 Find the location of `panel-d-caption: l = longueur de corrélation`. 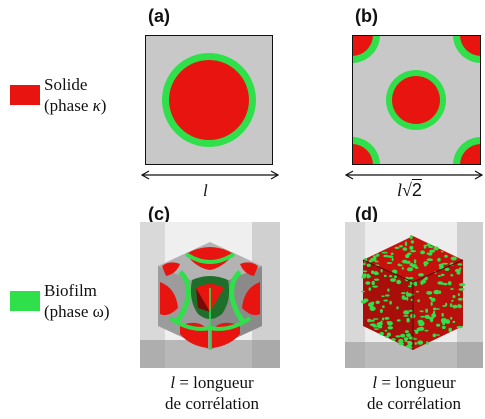

panel-d-caption: l = longueur de corrélation is located at coordinates (412, 393).